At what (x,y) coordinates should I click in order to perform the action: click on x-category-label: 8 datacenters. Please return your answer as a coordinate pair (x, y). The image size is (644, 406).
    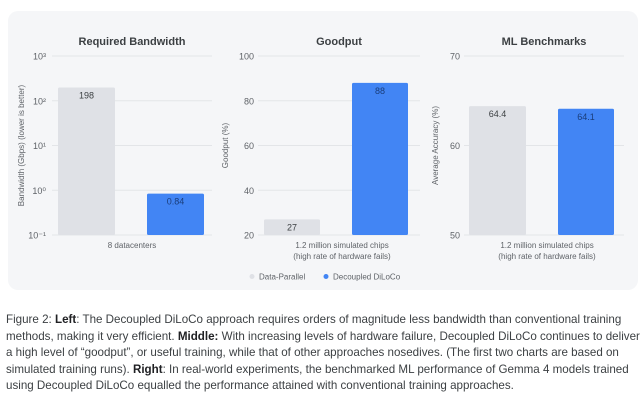
    Looking at the image, I should click on (132, 245).